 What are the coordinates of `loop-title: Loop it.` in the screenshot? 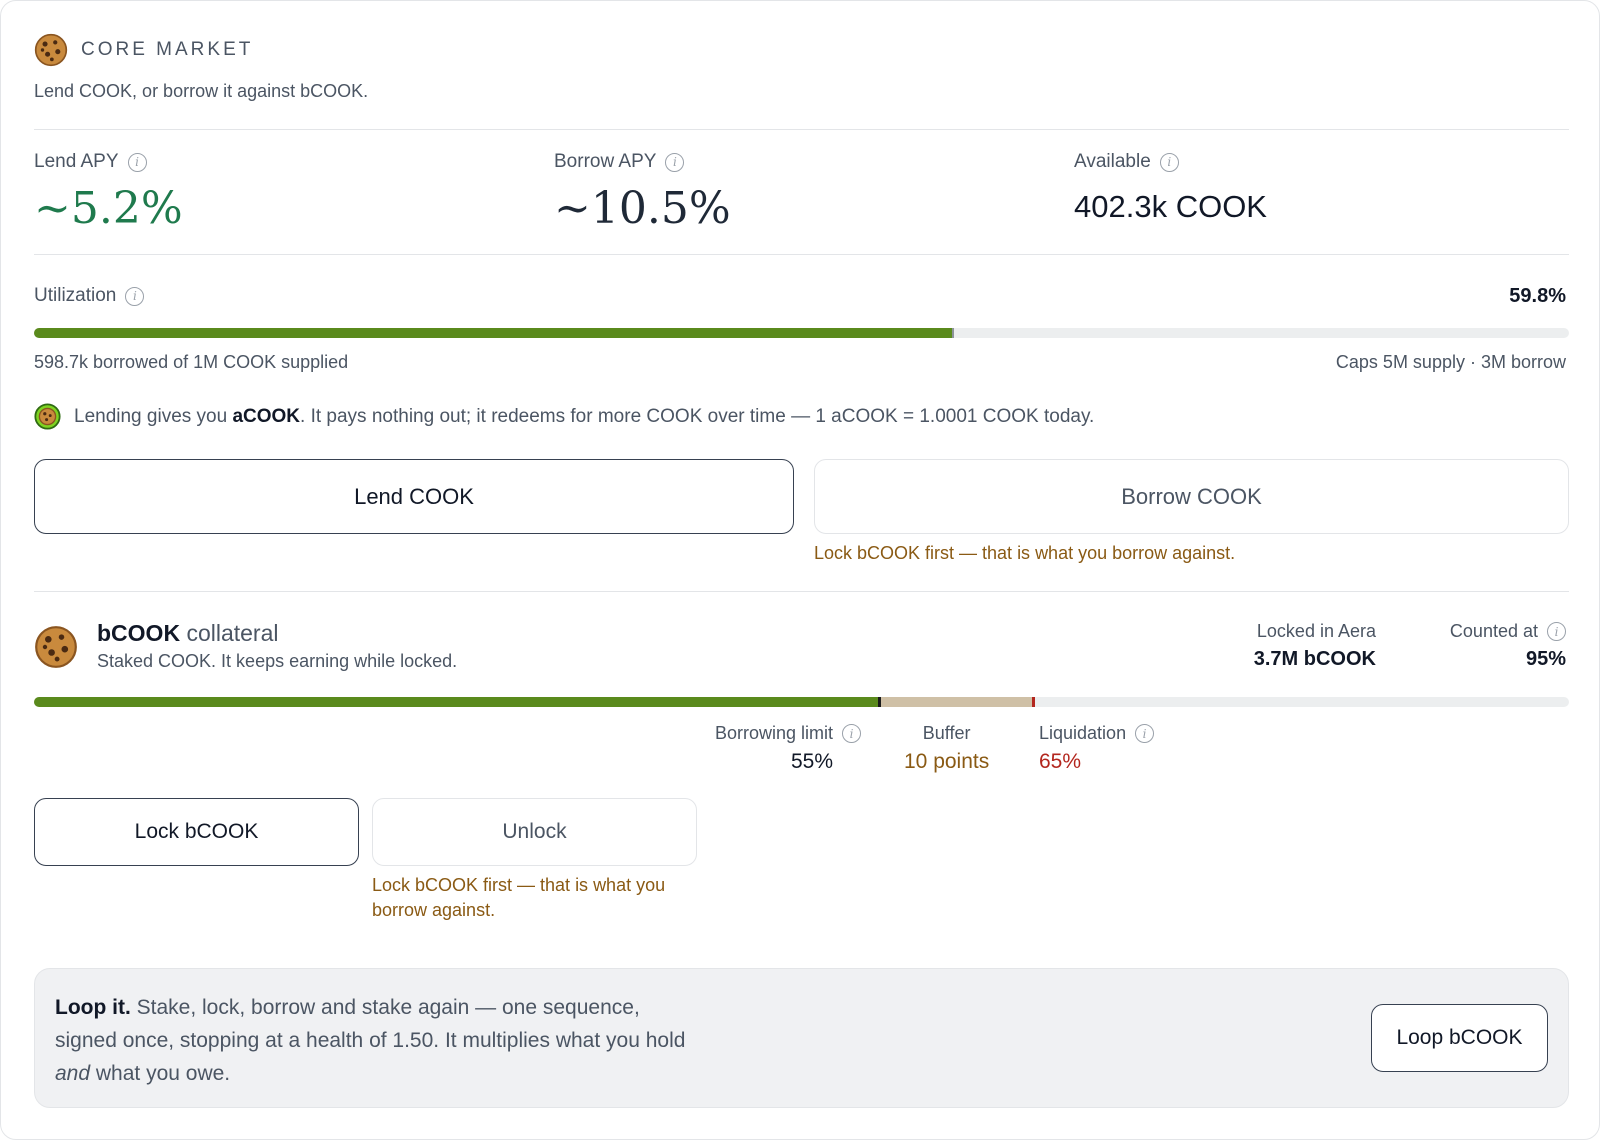 It's located at (93, 1007).